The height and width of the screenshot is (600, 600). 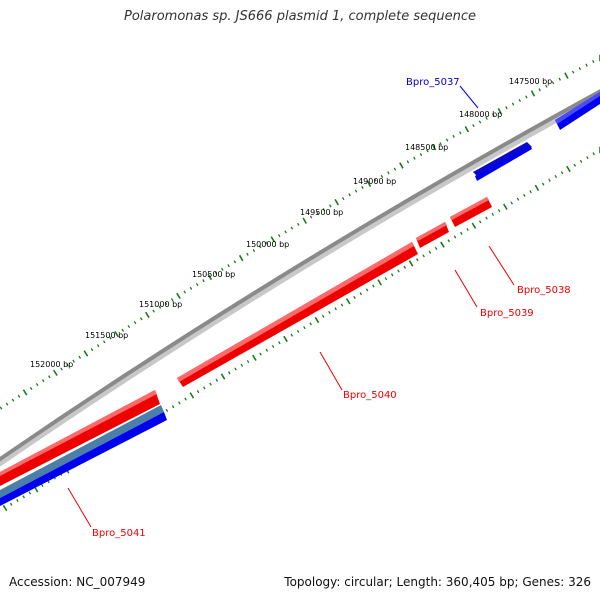 I want to click on tick-label: 149500 bp, so click(x=321, y=212).